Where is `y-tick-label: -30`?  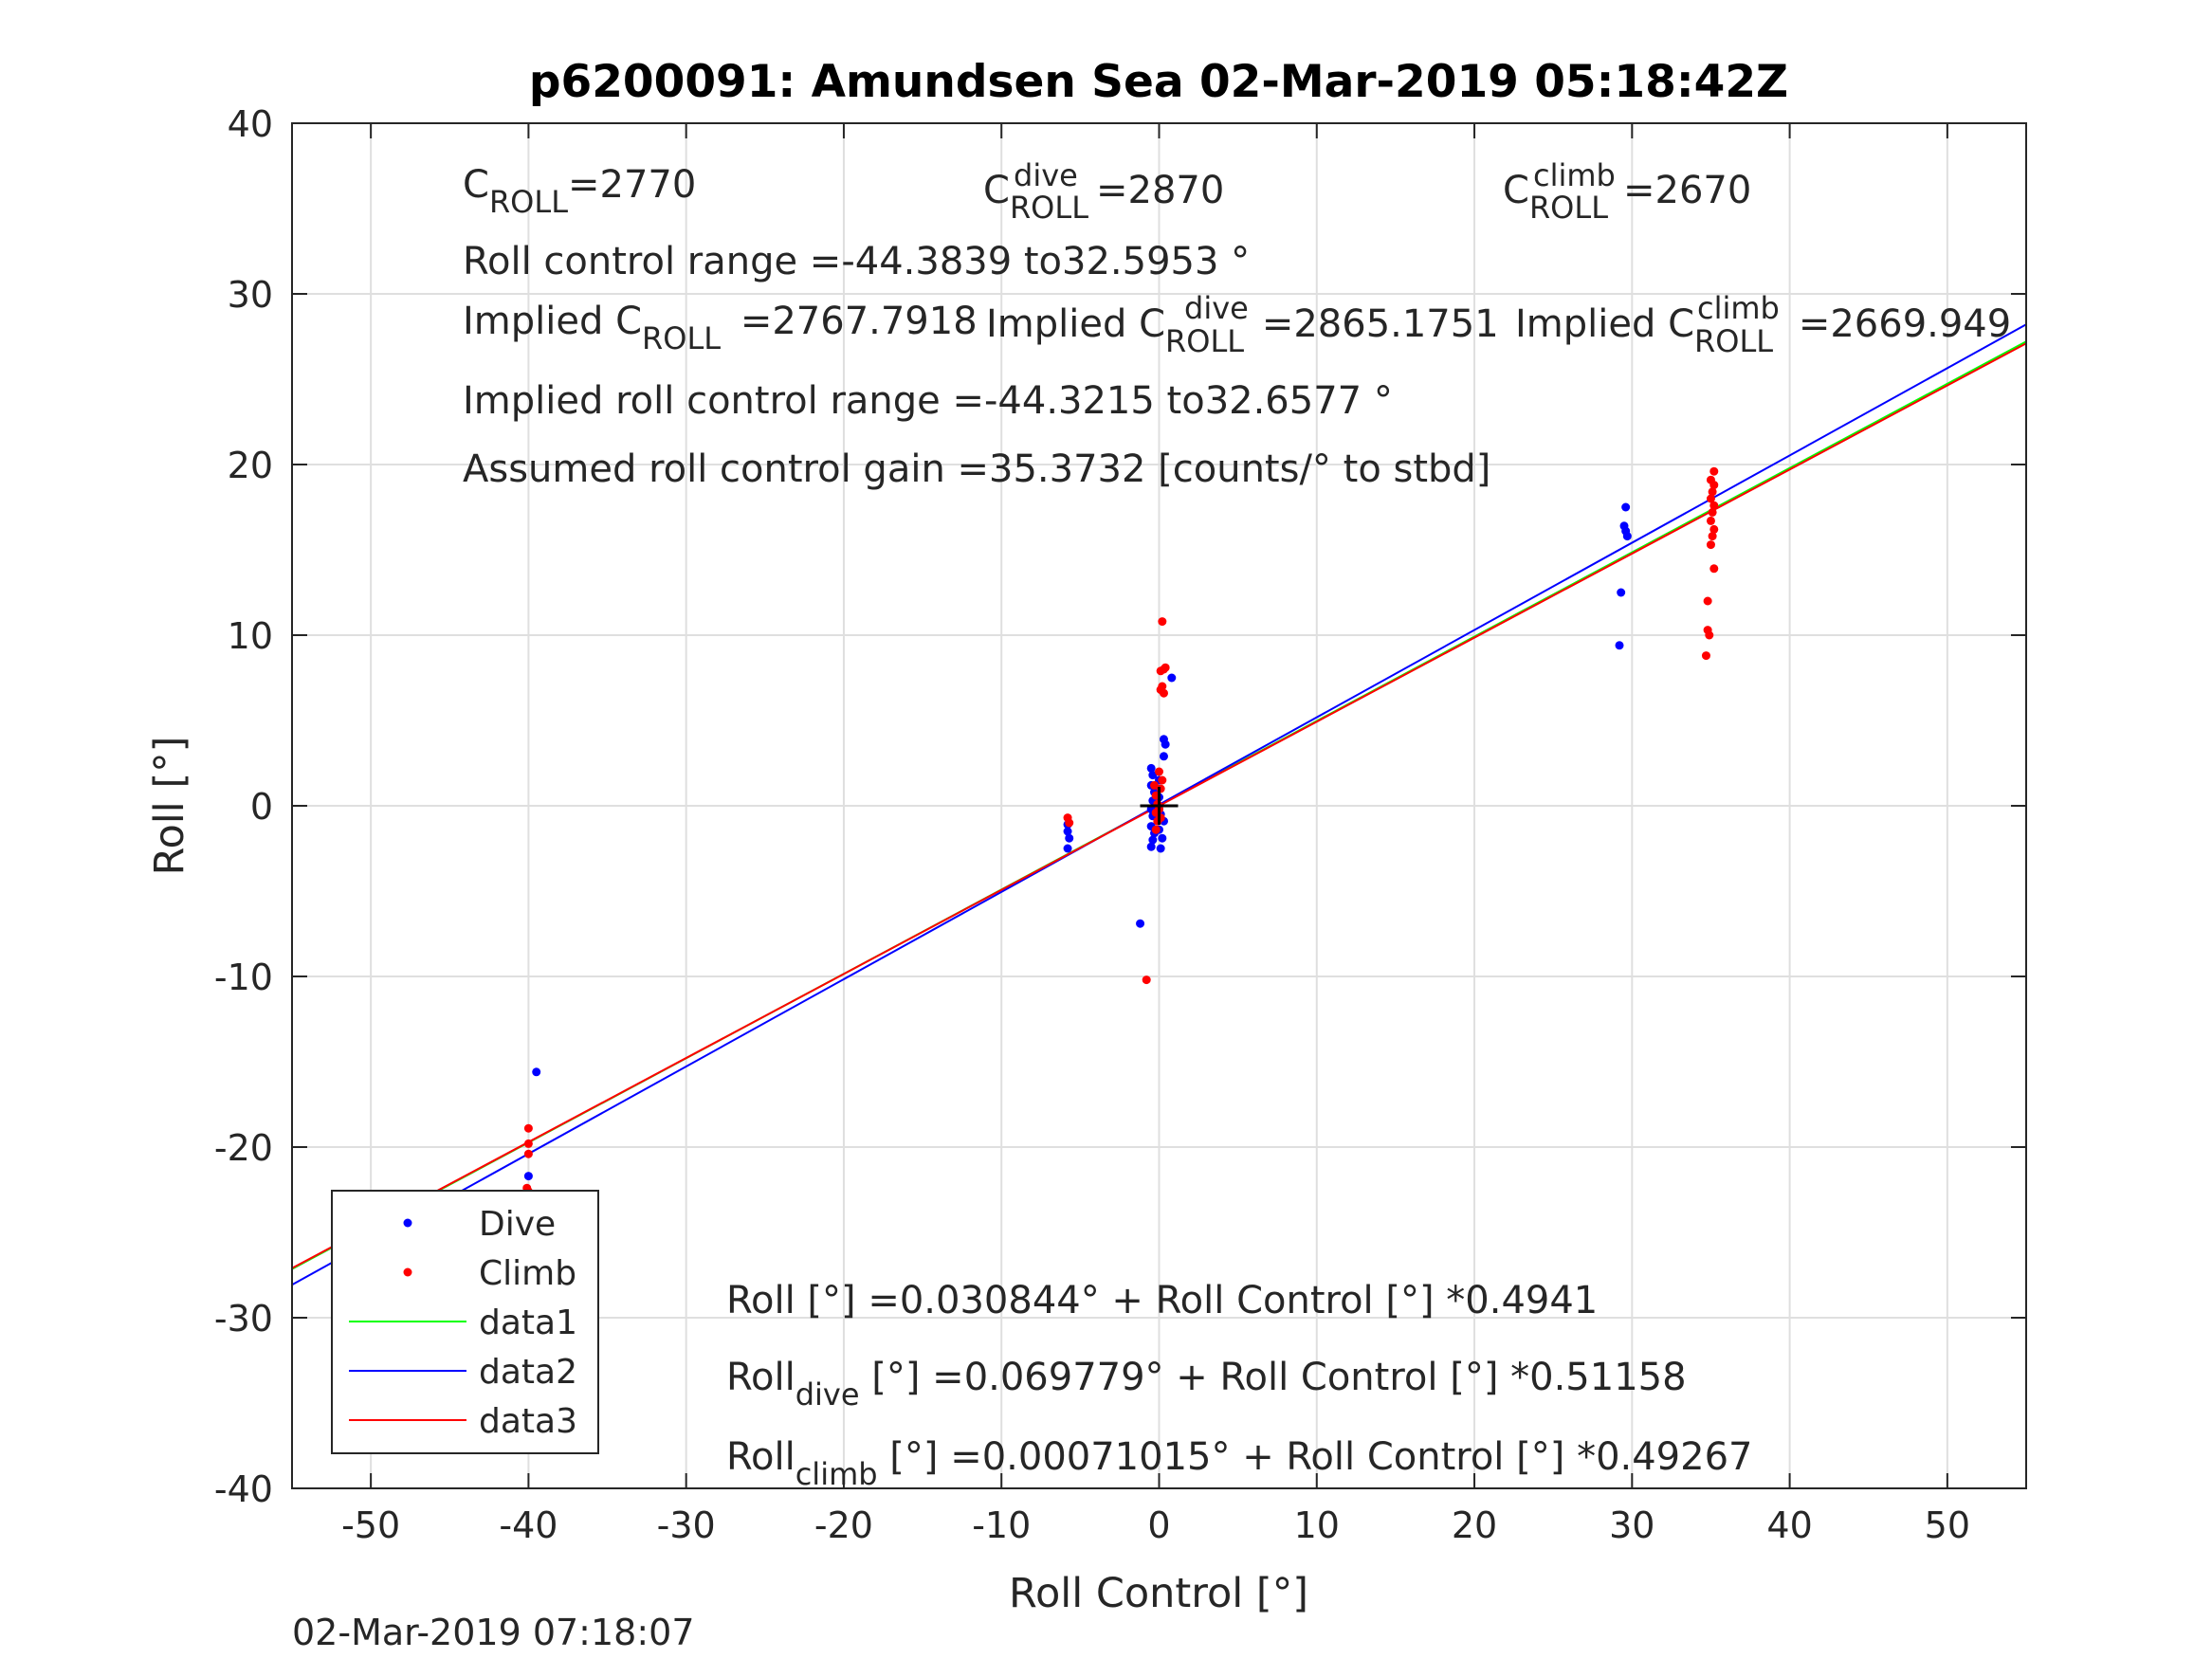 y-tick-label: -30 is located at coordinates (243, 1319).